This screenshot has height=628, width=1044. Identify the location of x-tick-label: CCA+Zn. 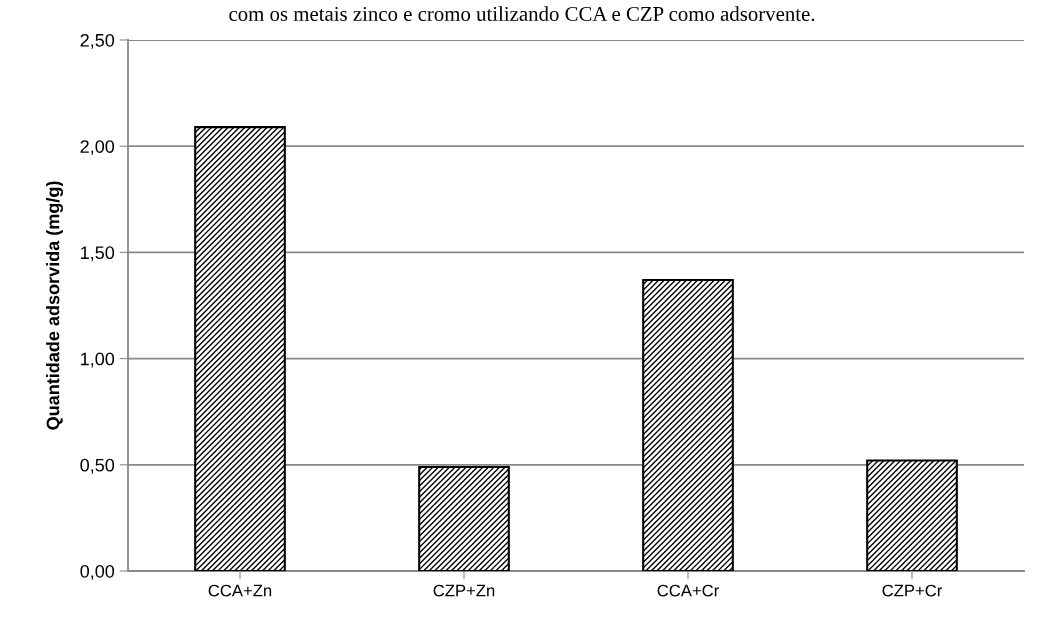
(240, 590).